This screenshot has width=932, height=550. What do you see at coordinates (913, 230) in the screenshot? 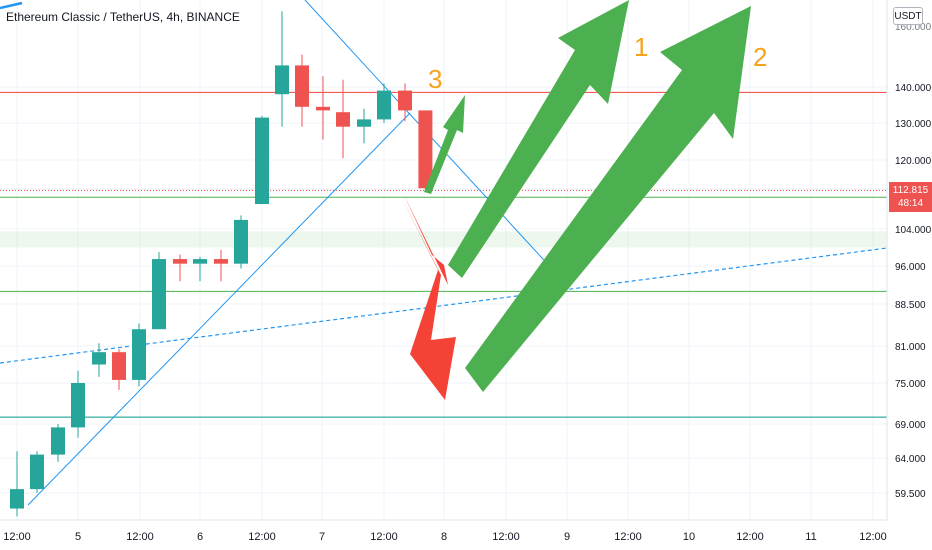
I see `price-axis-label: 104.000` at bounding box center [913, 230].